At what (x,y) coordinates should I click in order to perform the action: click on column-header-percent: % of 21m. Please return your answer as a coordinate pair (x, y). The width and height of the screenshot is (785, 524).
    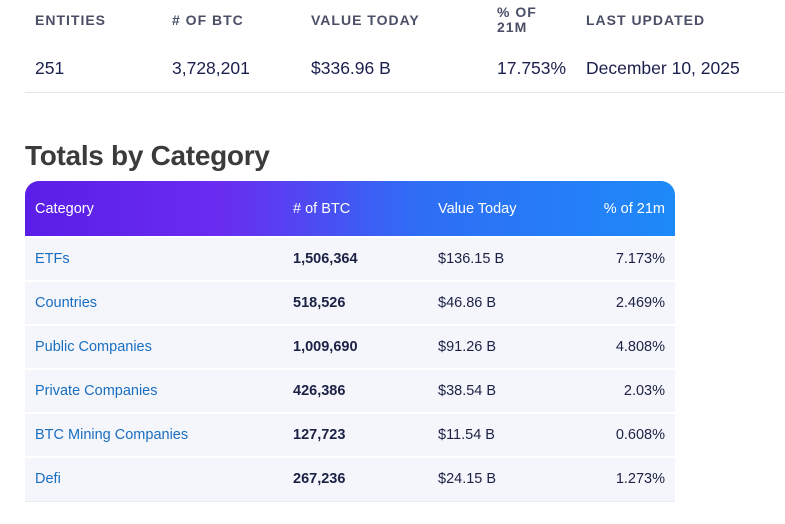
    Looking at the image, I should click on (634, 208).